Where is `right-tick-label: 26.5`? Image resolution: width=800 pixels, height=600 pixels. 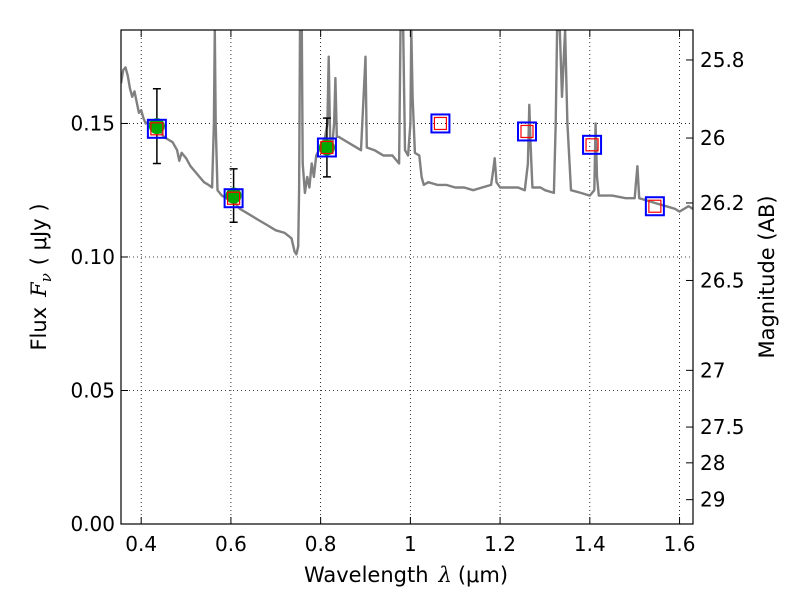
right-tick-label: 26.5 is located at coordinates (722, 280).